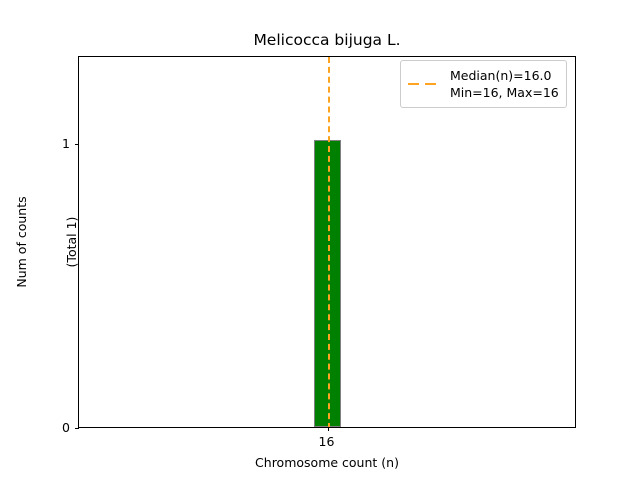 The height and width of the screenshot is (480, 640). What do you see at coordinates (66, 143) in the screenshot?
I see `ytick-label-1: 1` at bounding box center [66, 143].